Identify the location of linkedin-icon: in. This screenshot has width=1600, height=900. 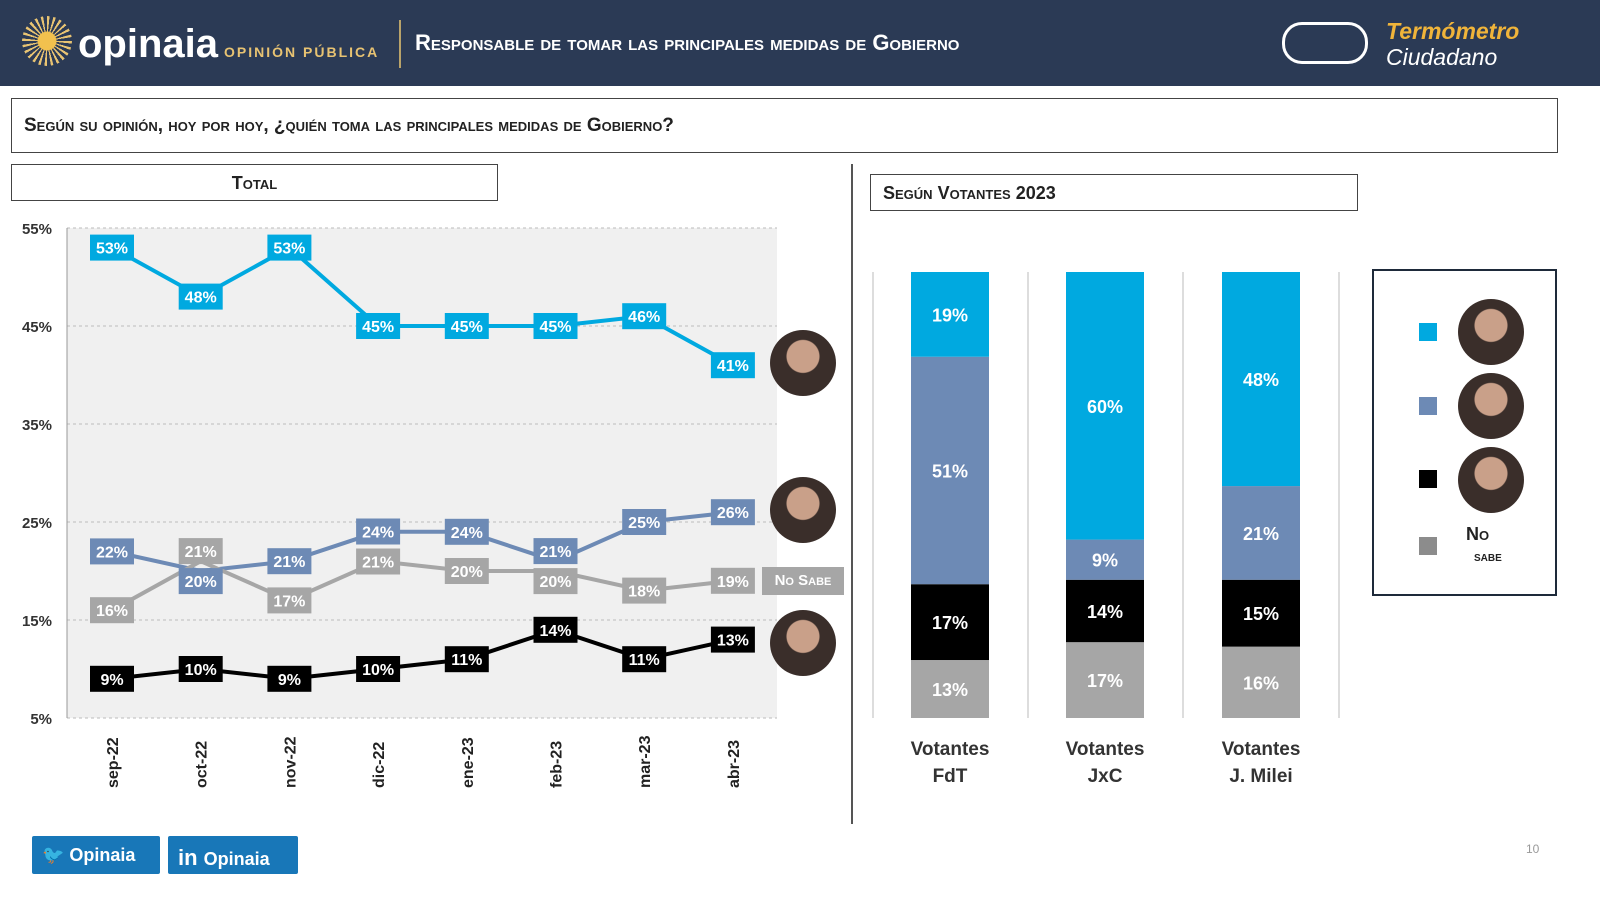
(191, 857).